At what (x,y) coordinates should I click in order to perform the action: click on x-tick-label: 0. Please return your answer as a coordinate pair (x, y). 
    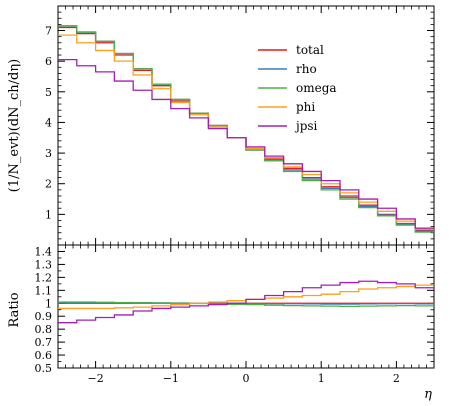
    Looking at the image, I should click on (246, 378).